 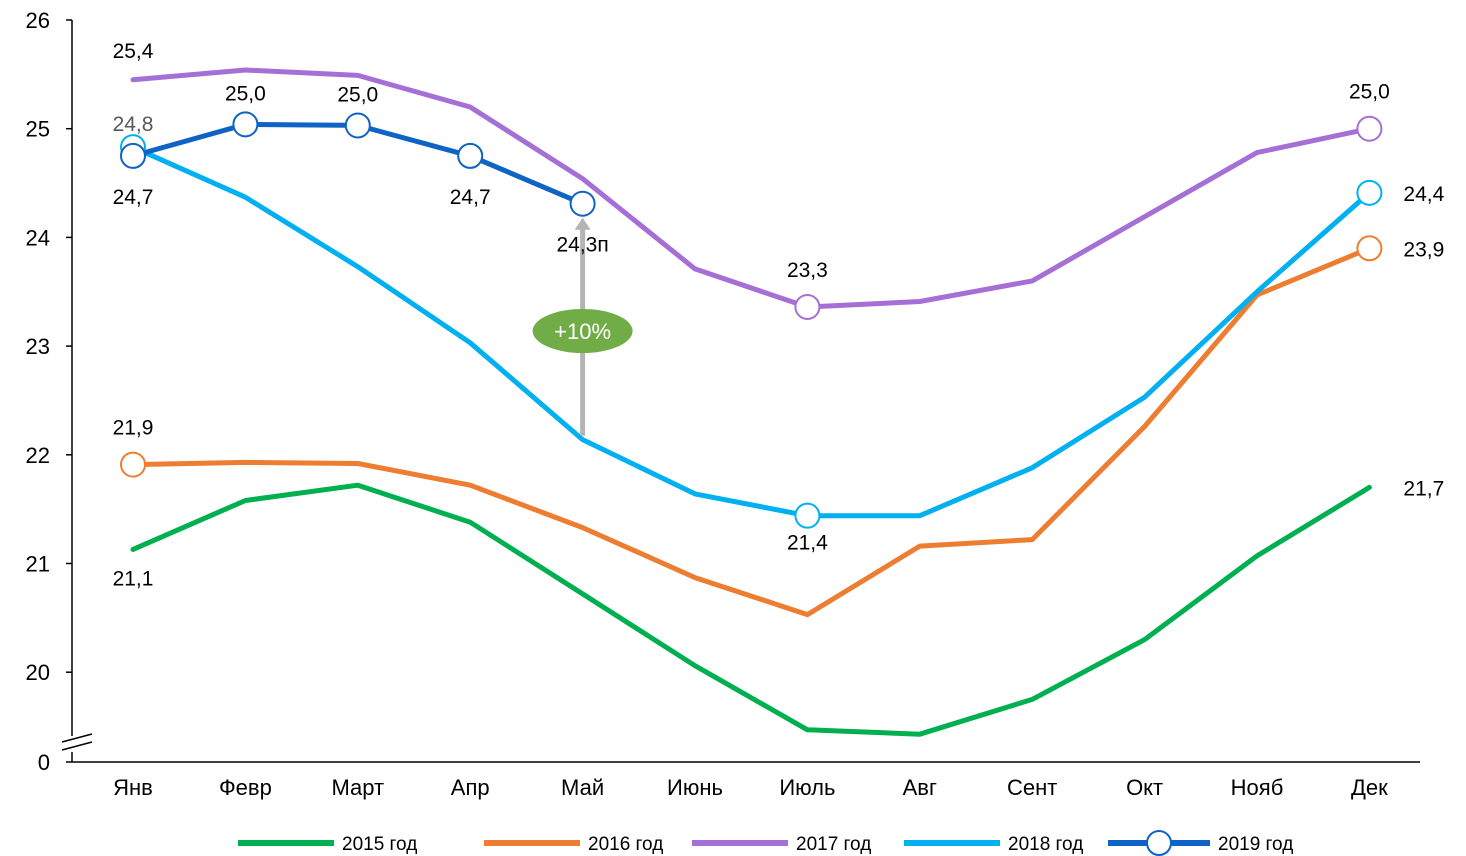 What do you see at coordinates (357, 787) in the screenshot?
I see `x-tick-label: Март` at bounding box center [357, 787].